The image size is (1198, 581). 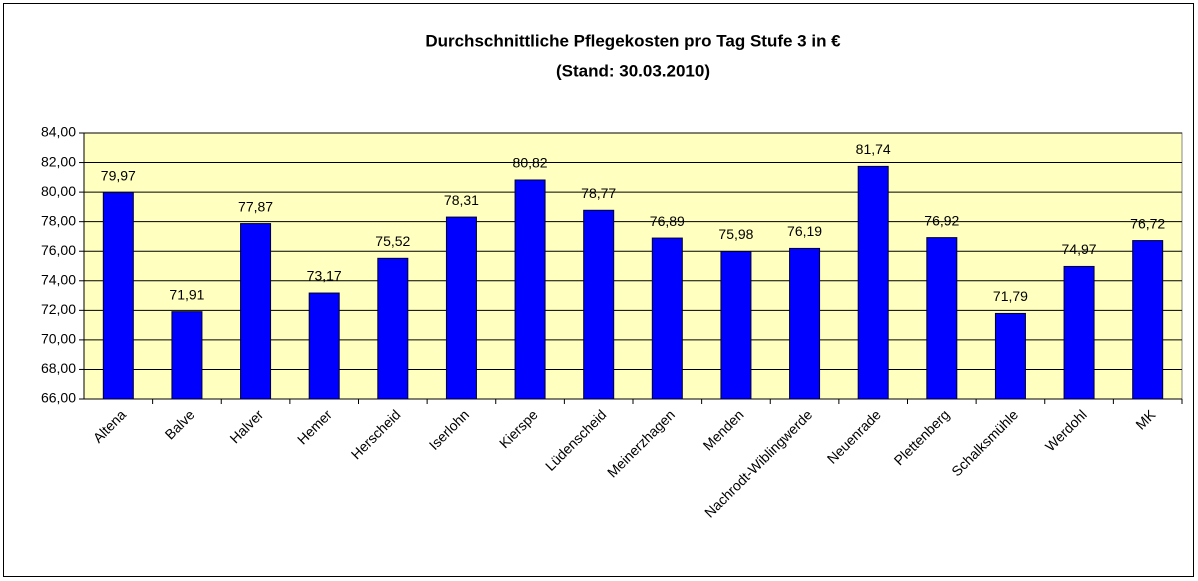 I want to click on y-tick-label: 70,00, so click(x=58, y=339).